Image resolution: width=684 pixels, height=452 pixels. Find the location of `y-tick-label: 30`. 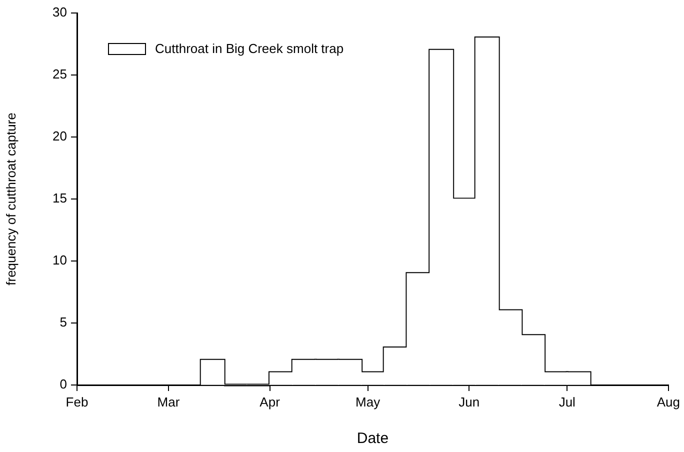

y-tick-label: 30 is located at coordinates (59, 12).